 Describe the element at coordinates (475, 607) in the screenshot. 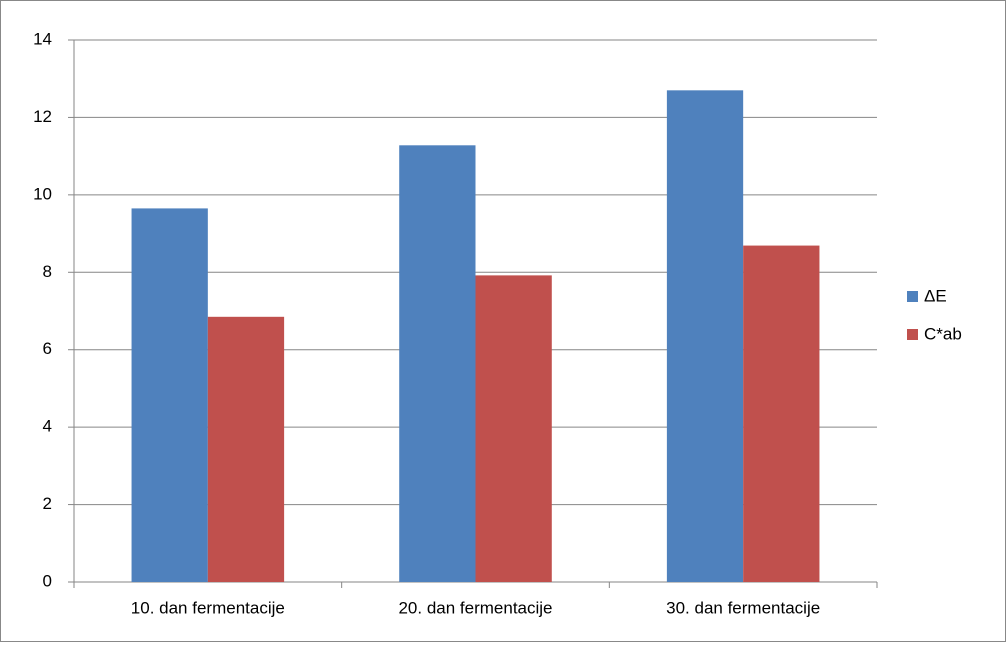

I see `x-tick-label: 20. dan fermentacije` at that location.